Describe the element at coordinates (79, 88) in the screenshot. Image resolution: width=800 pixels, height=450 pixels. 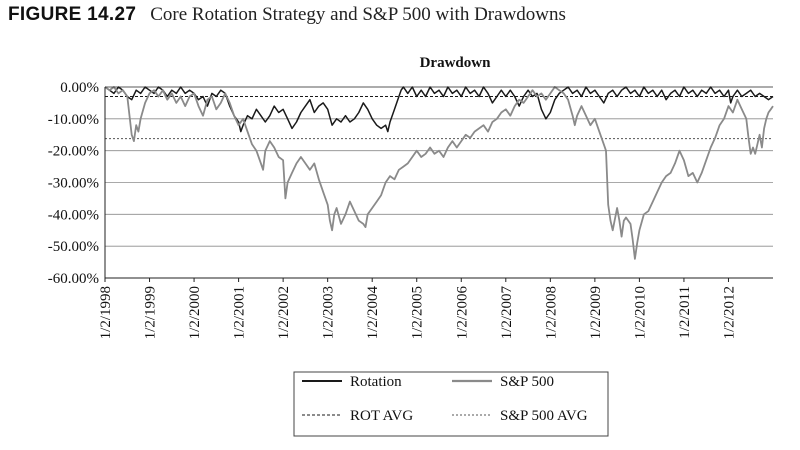
I see `y-tick-label: 0.00%` at that location.